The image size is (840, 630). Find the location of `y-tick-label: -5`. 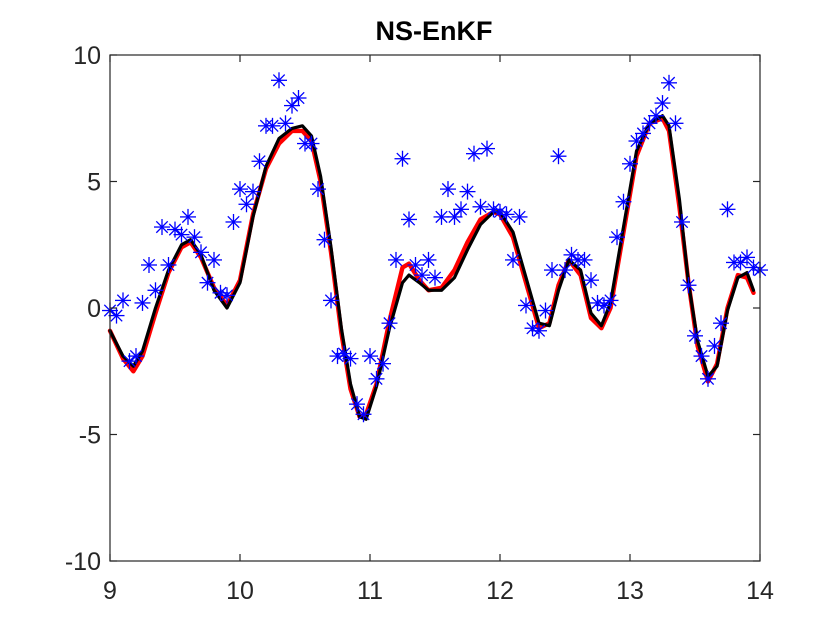

y-tick-label: -5 is located at coordinates (90, 436).